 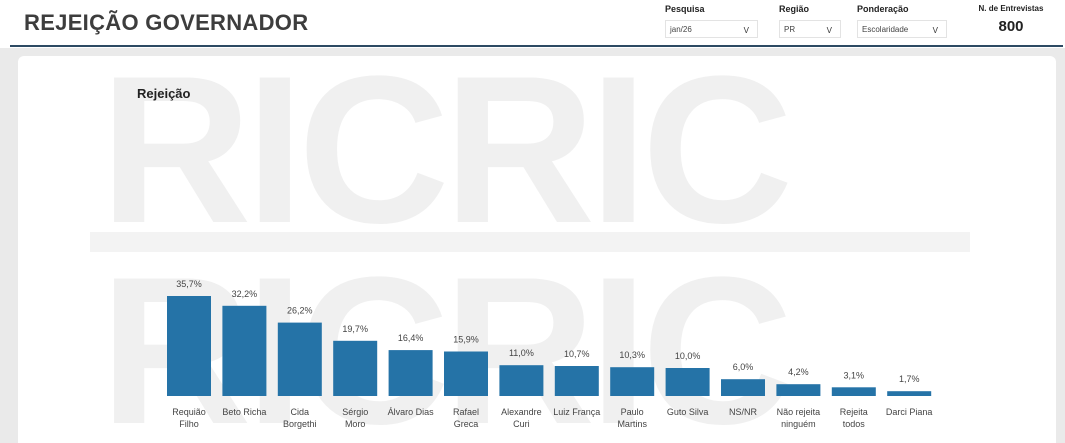 What do you see at coordinates (909, 412) in the screenshot?
I see `category-label: Darci Piana` at bounding box center [909, 412].